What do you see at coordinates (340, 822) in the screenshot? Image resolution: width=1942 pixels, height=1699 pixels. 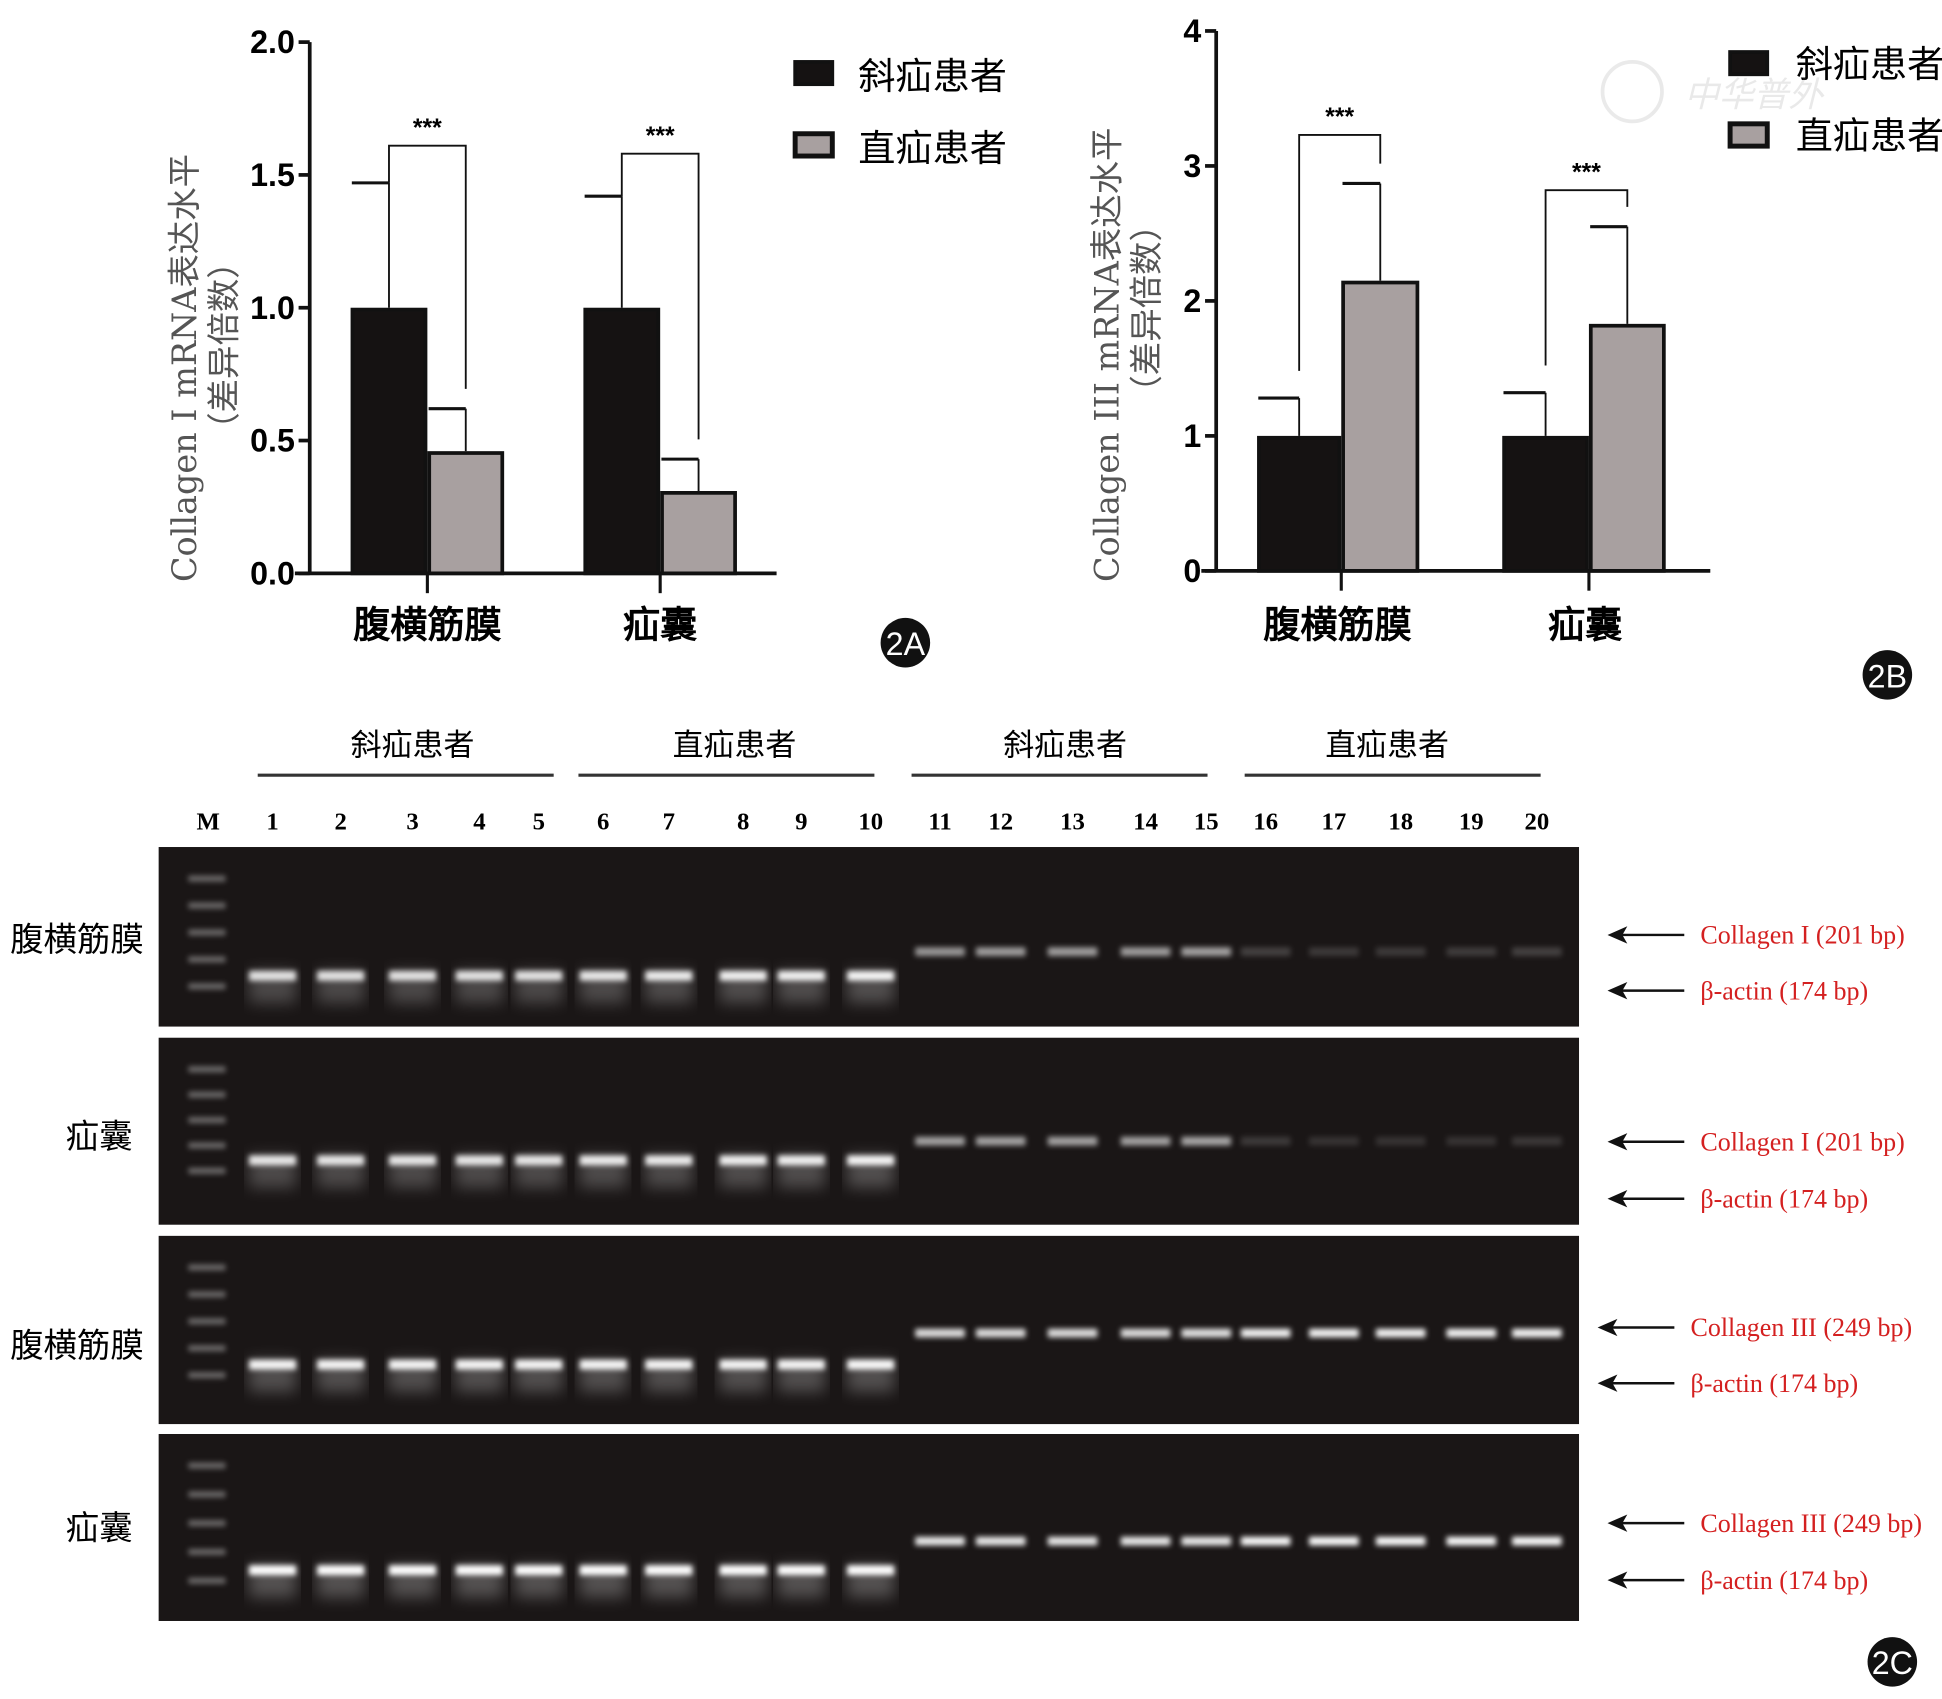 I see `lane-number: 2` at bounding box center [340, 822].